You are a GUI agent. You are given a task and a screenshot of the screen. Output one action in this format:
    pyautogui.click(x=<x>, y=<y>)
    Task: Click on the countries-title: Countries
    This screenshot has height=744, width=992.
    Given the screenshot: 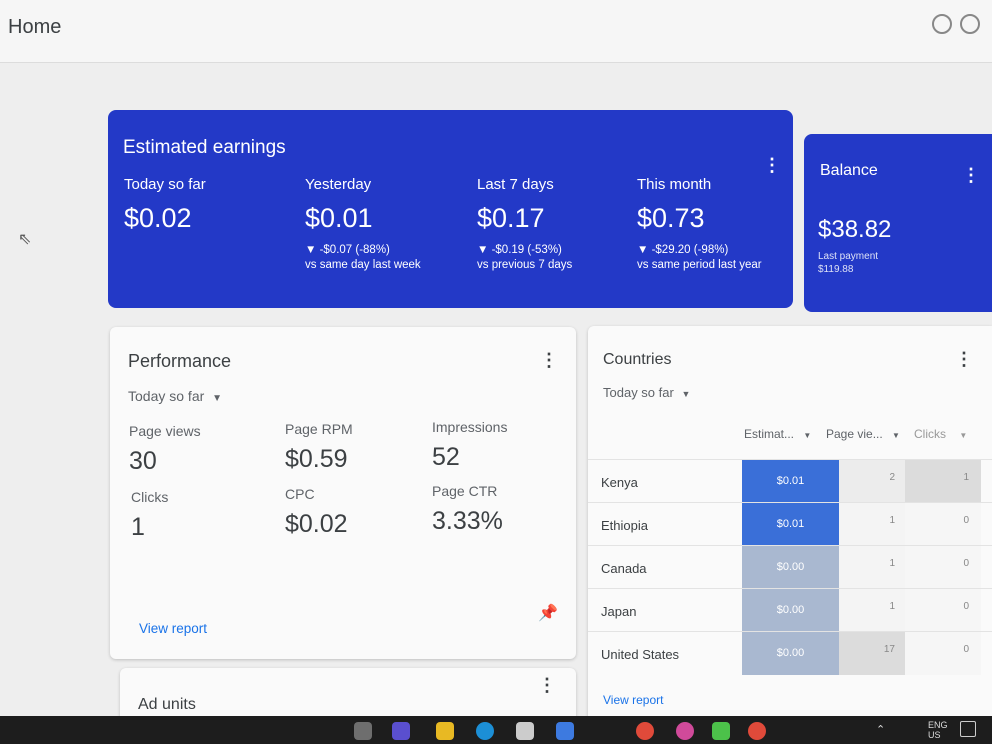 What is the action you would take?
    pyautogui.click(x=637, y=359)
    